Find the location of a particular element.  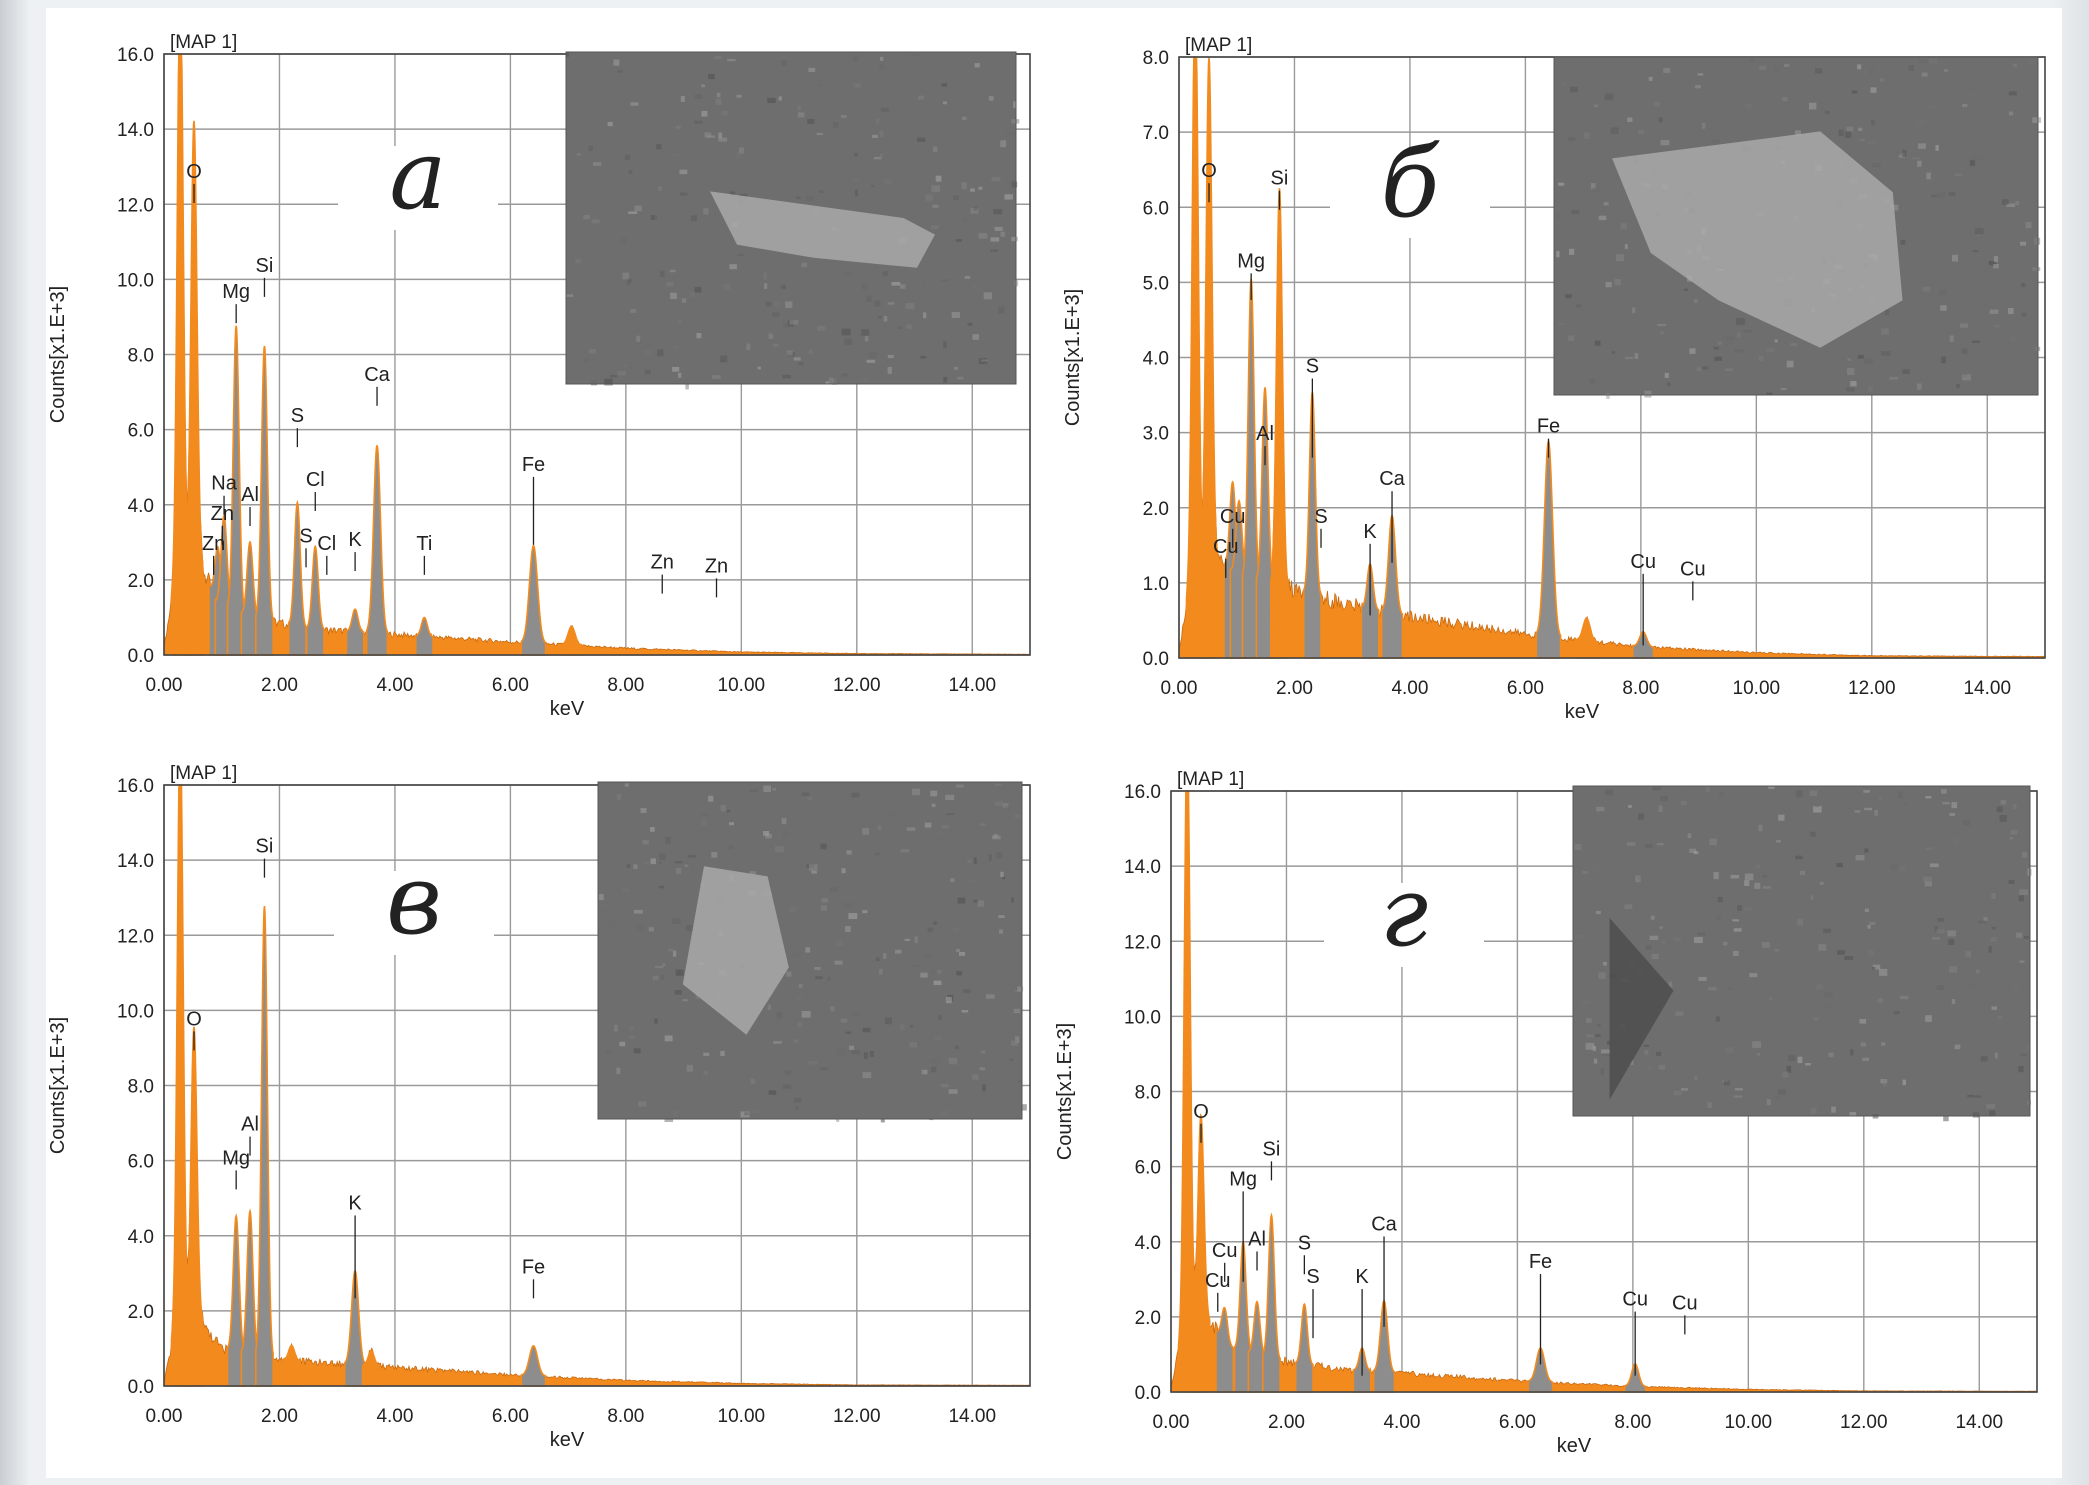

y-tick-label: 2.0 is located at coordinates (141, 1312).